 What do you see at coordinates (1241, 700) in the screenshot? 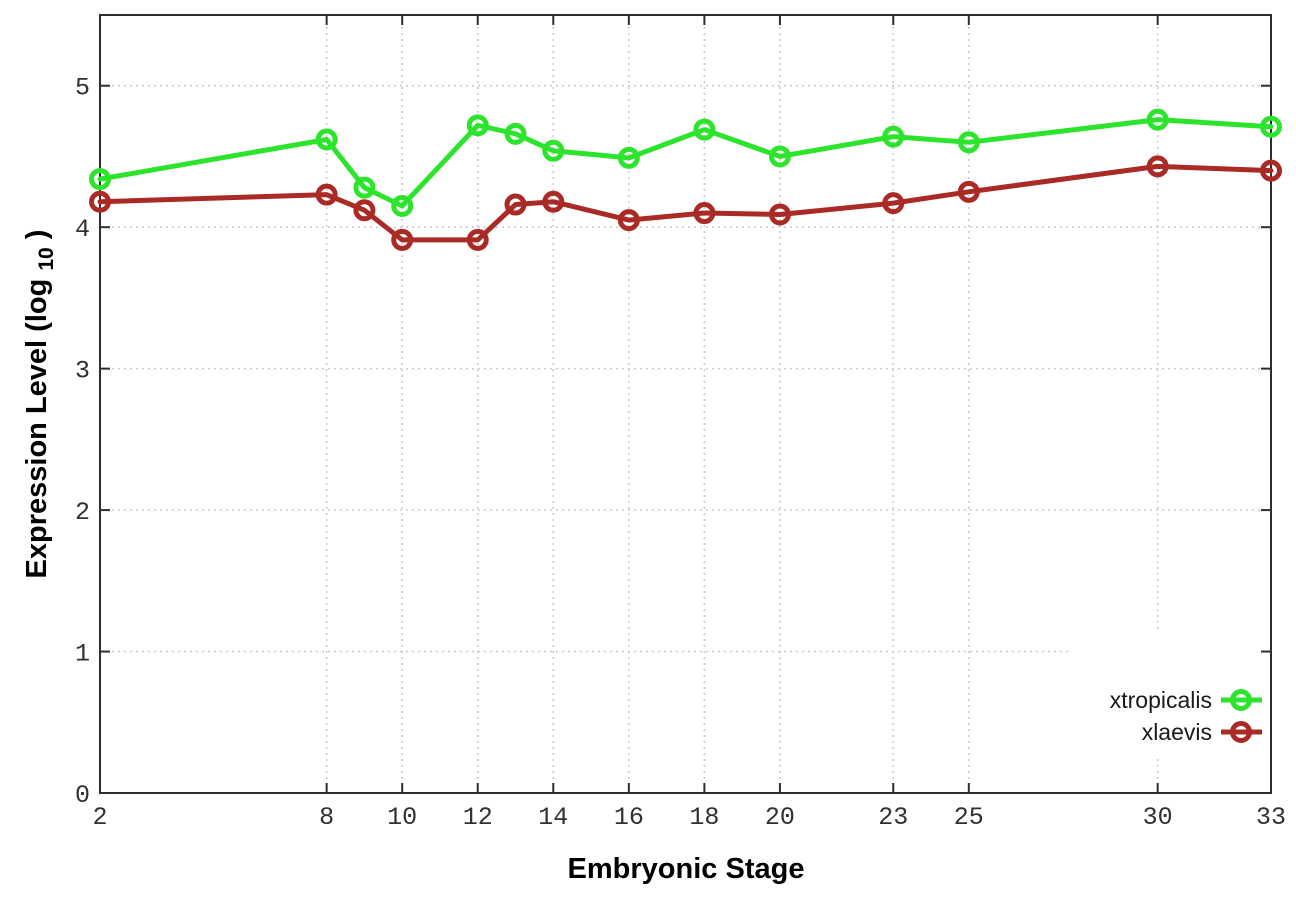
I see `legend-marker-xtropicalis` at bounding box center [1241, 700].